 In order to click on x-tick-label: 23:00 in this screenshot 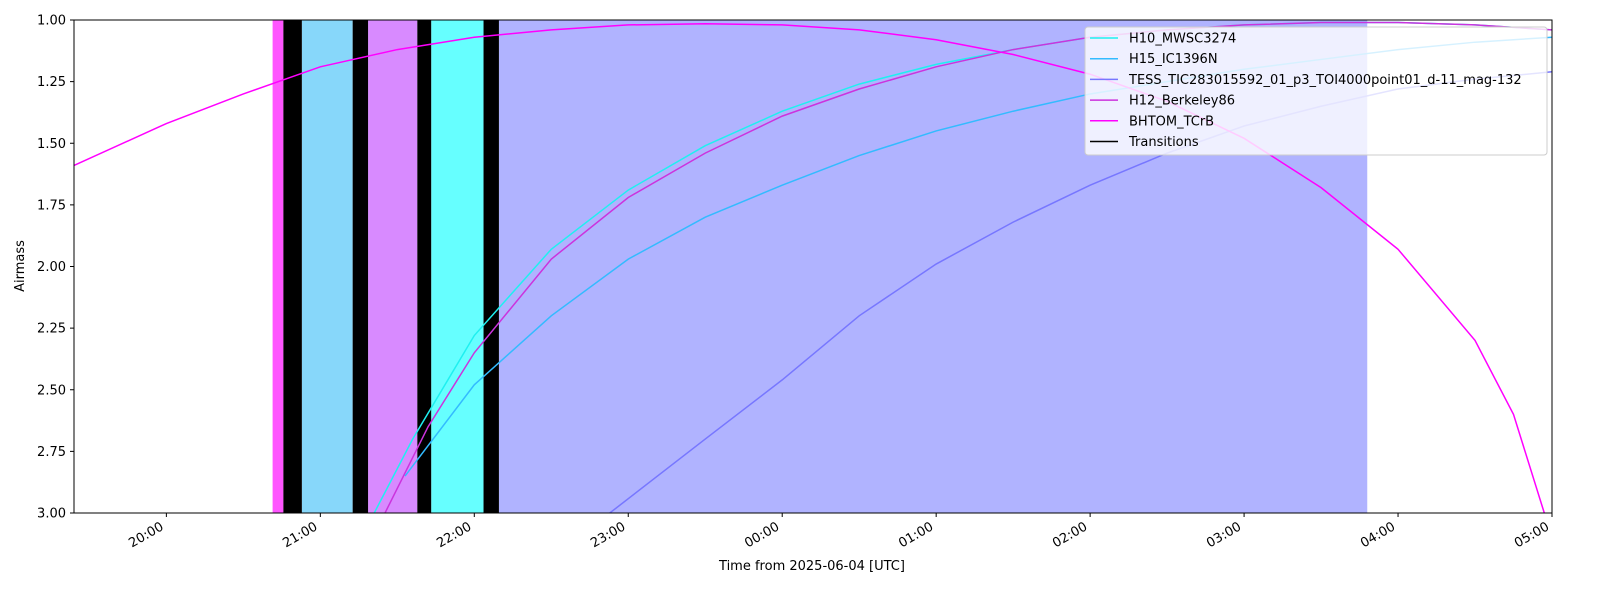, I will do `click(608, 535)`.